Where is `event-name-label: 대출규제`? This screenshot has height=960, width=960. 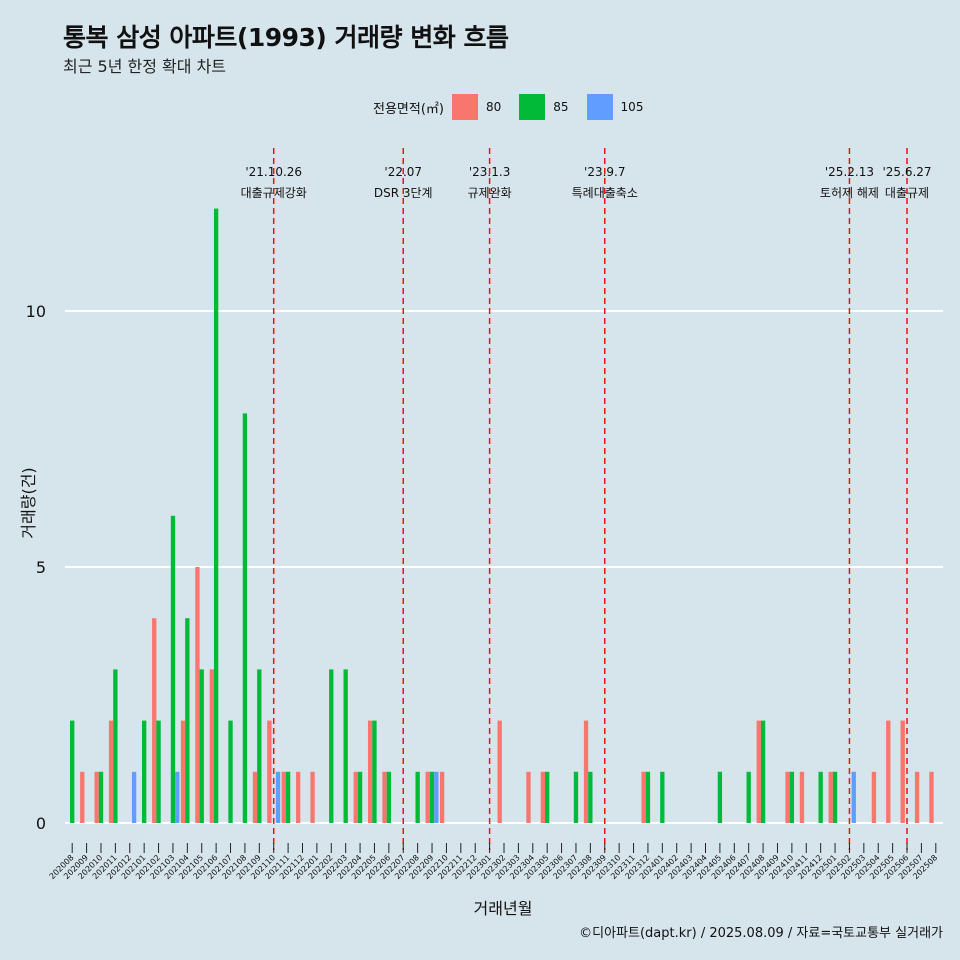 event-name-label: 대출규제 is located at coordinates (907, 193).